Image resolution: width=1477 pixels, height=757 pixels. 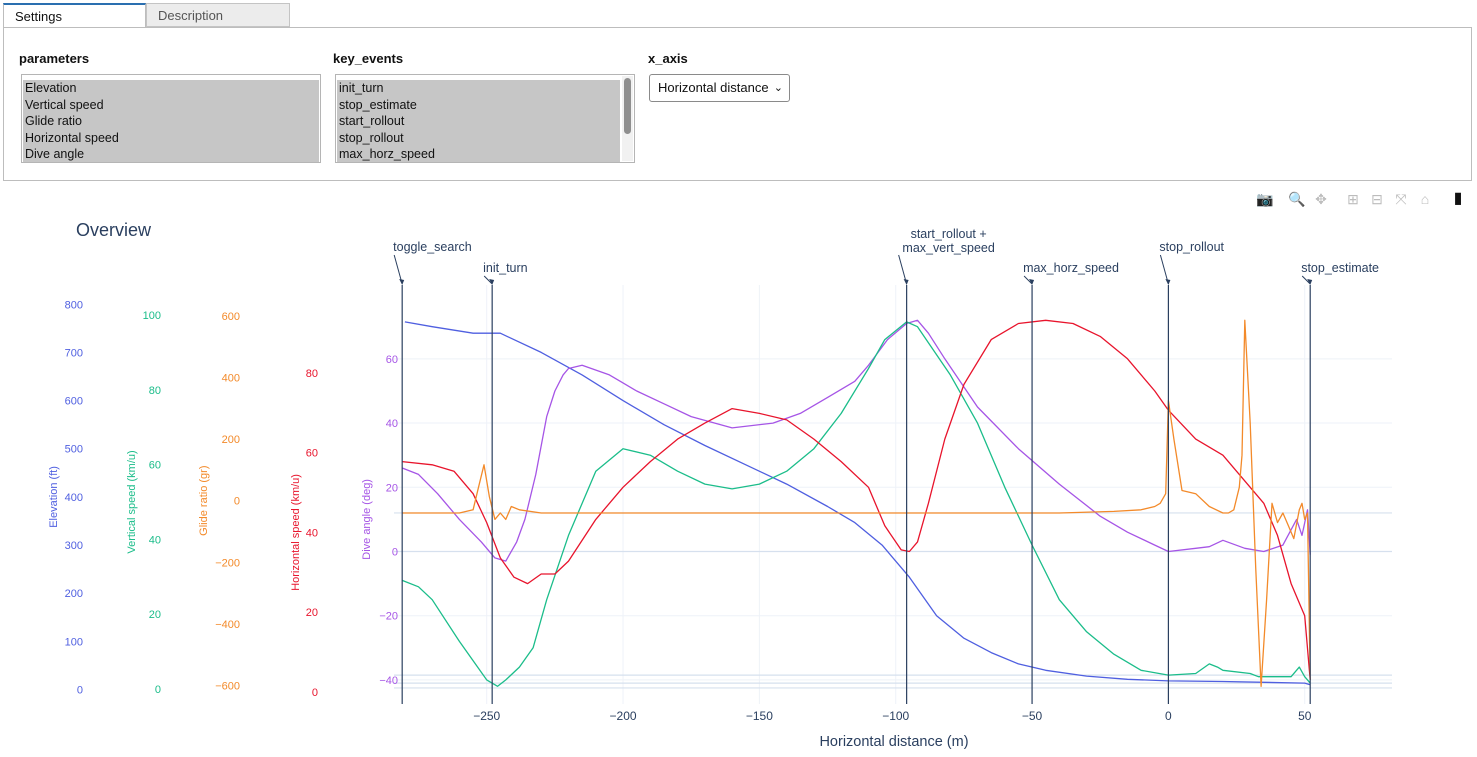 What do you see at coordinates (1458, 198) in the screenshot?
I see `plotly-logo-icon: ▮` at bounding box center [1458, 198].